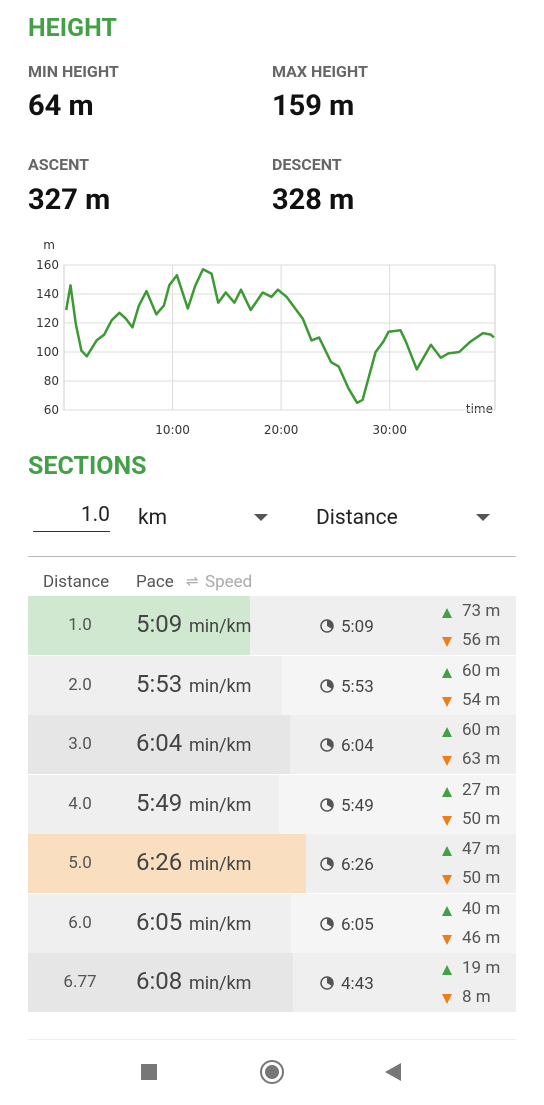  What do you see at coordinates (80, 982) in the screenshot?
I see `distance: 6.77` at bounding box center [80, 982].